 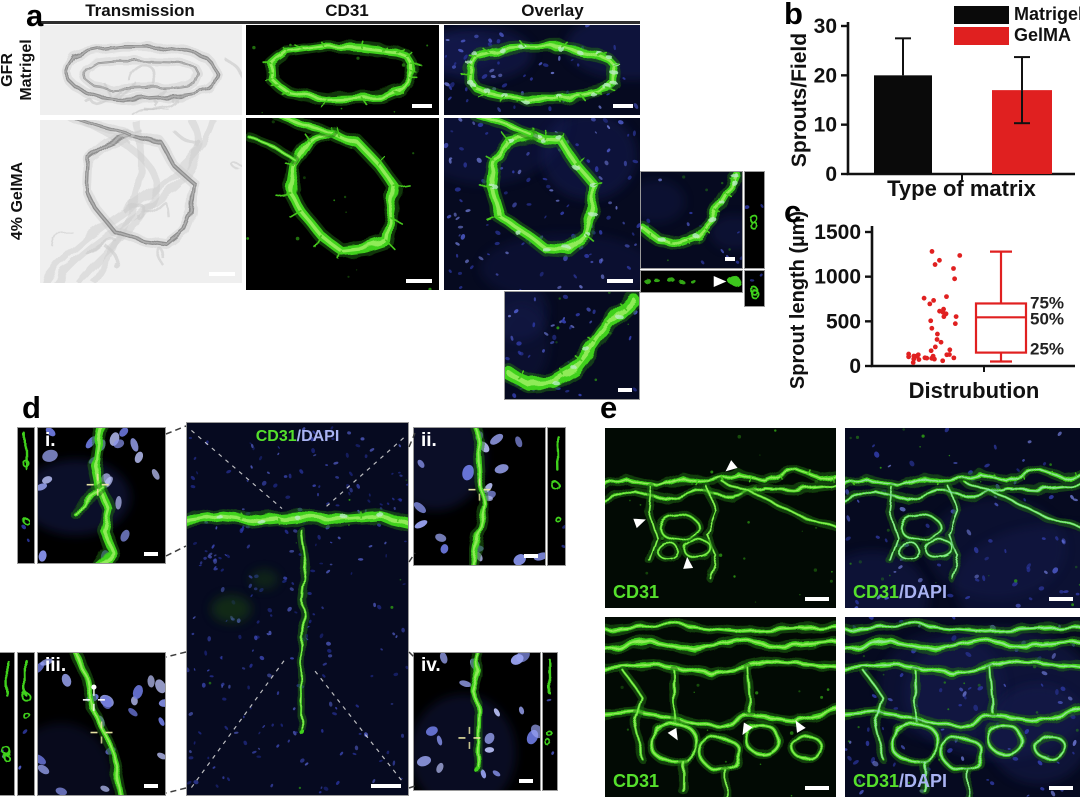 What do you see at coordinates (50, 440) in the screenshot?
I see `inset-label-i: i.` at bounding box center [50, 440].